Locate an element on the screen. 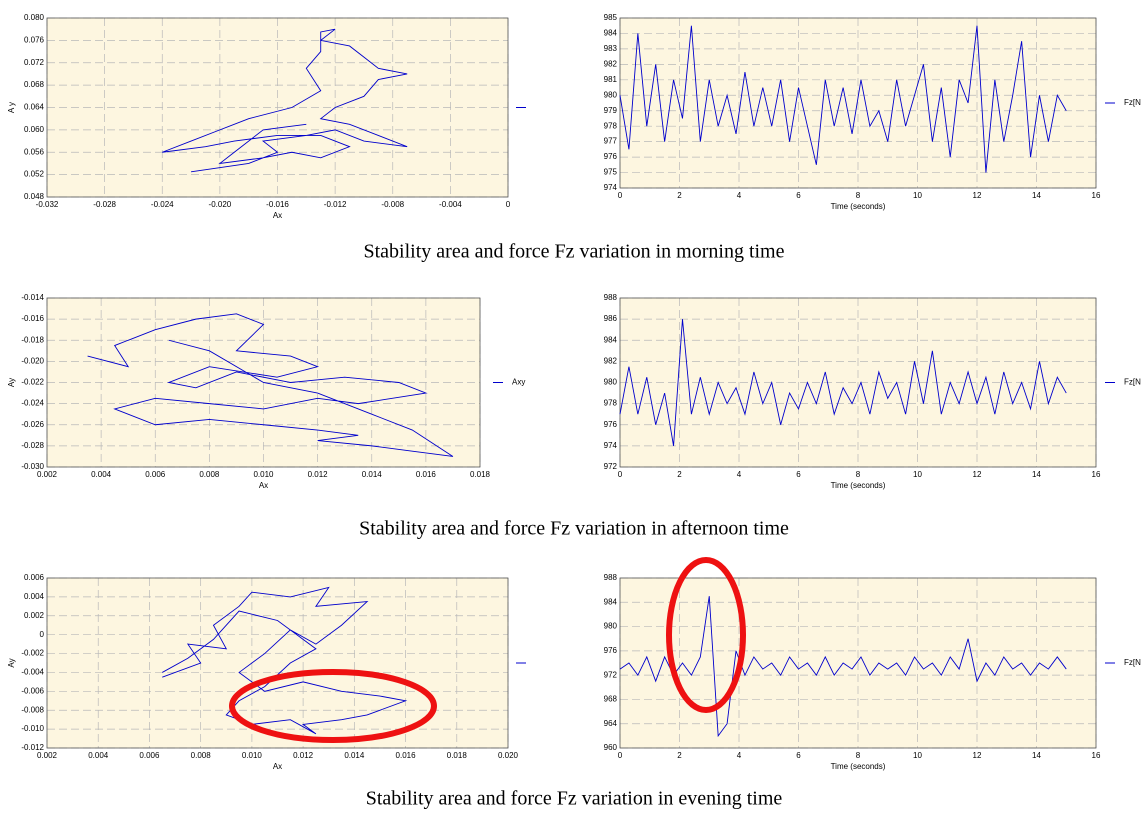 The width and height of the screenshot is (1148, 819). y-tick-label: 0.080 is located at coordinates (34, 17).